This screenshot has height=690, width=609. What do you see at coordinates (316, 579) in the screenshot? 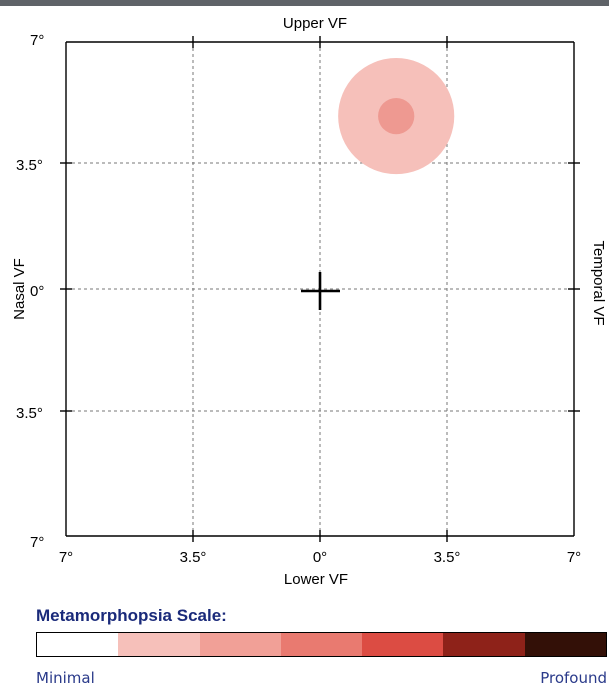
I see `lower-vf-label: Lower VF` at bounding box center [316, 579].